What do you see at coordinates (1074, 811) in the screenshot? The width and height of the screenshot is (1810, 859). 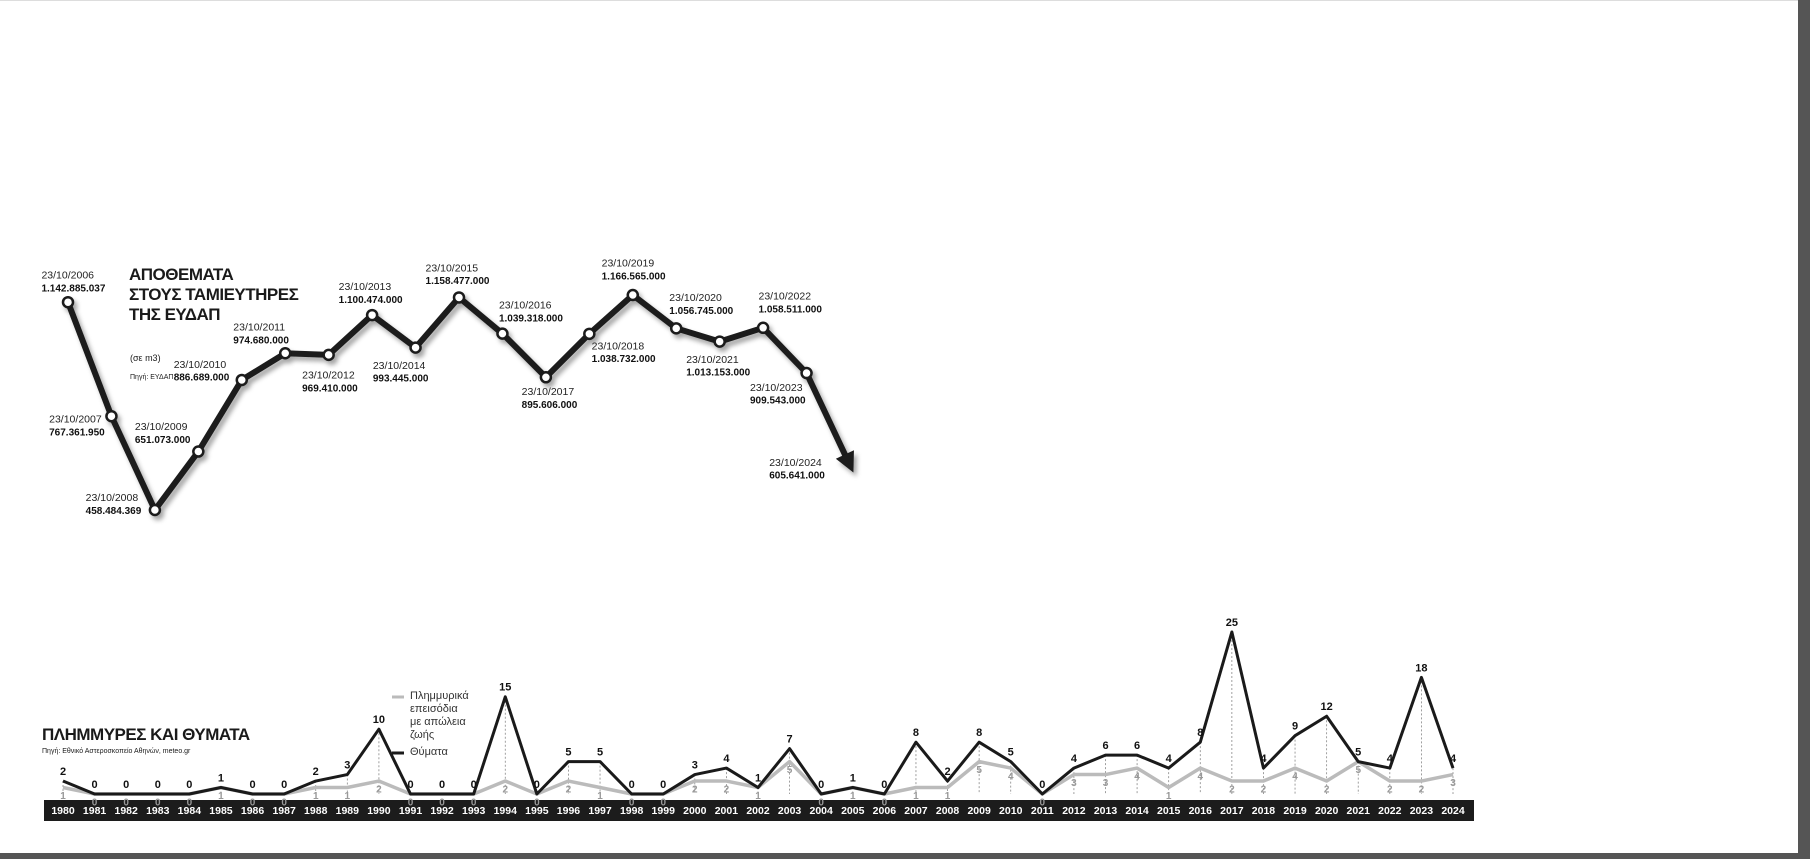 I see `year-label: 2012` at bounding box center [1074, 811].